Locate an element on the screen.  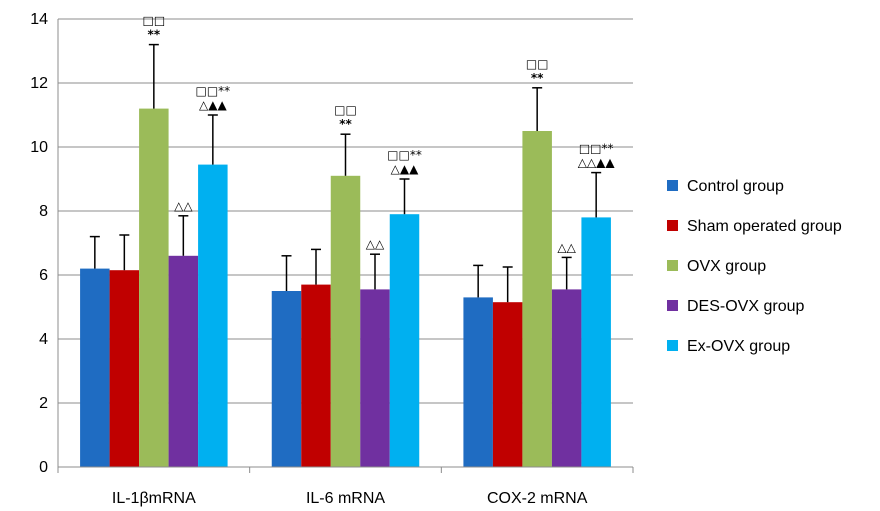
y-tick-label: 8 is located at coordinates (43, 211).